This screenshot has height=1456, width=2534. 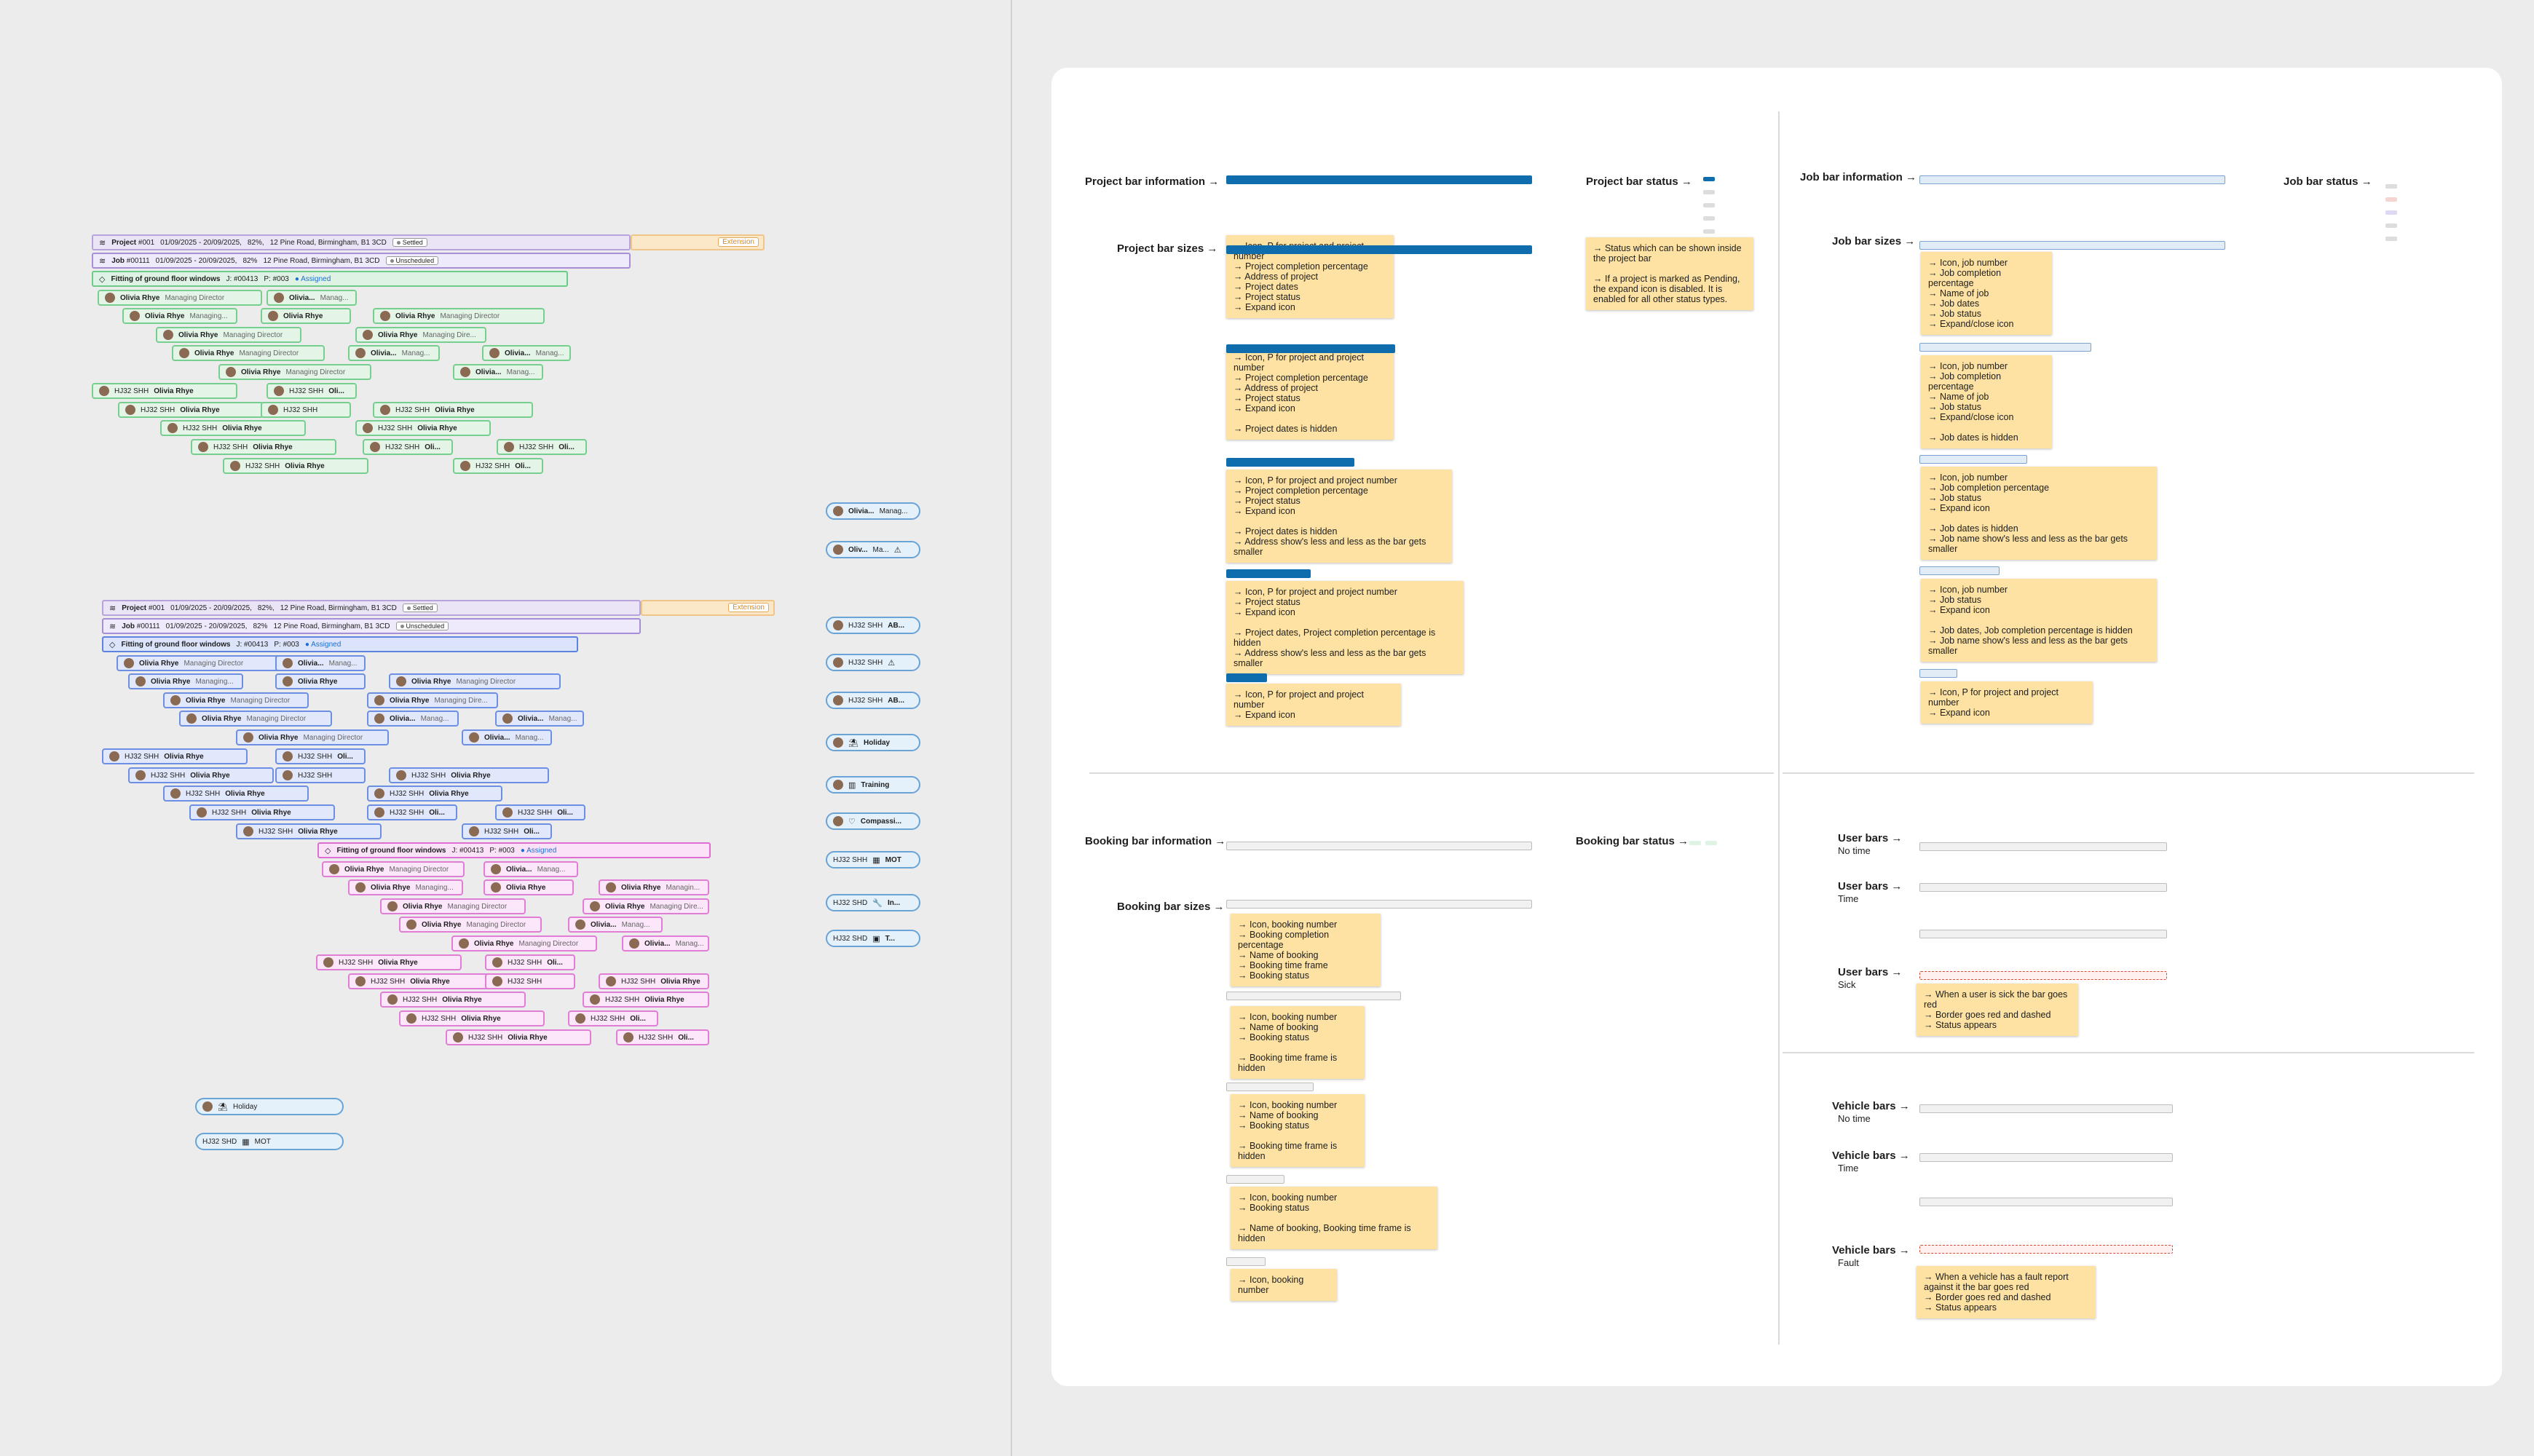 I want to click on holiday-bar: ⛱ Holiday, so click(x=269, y=1106).